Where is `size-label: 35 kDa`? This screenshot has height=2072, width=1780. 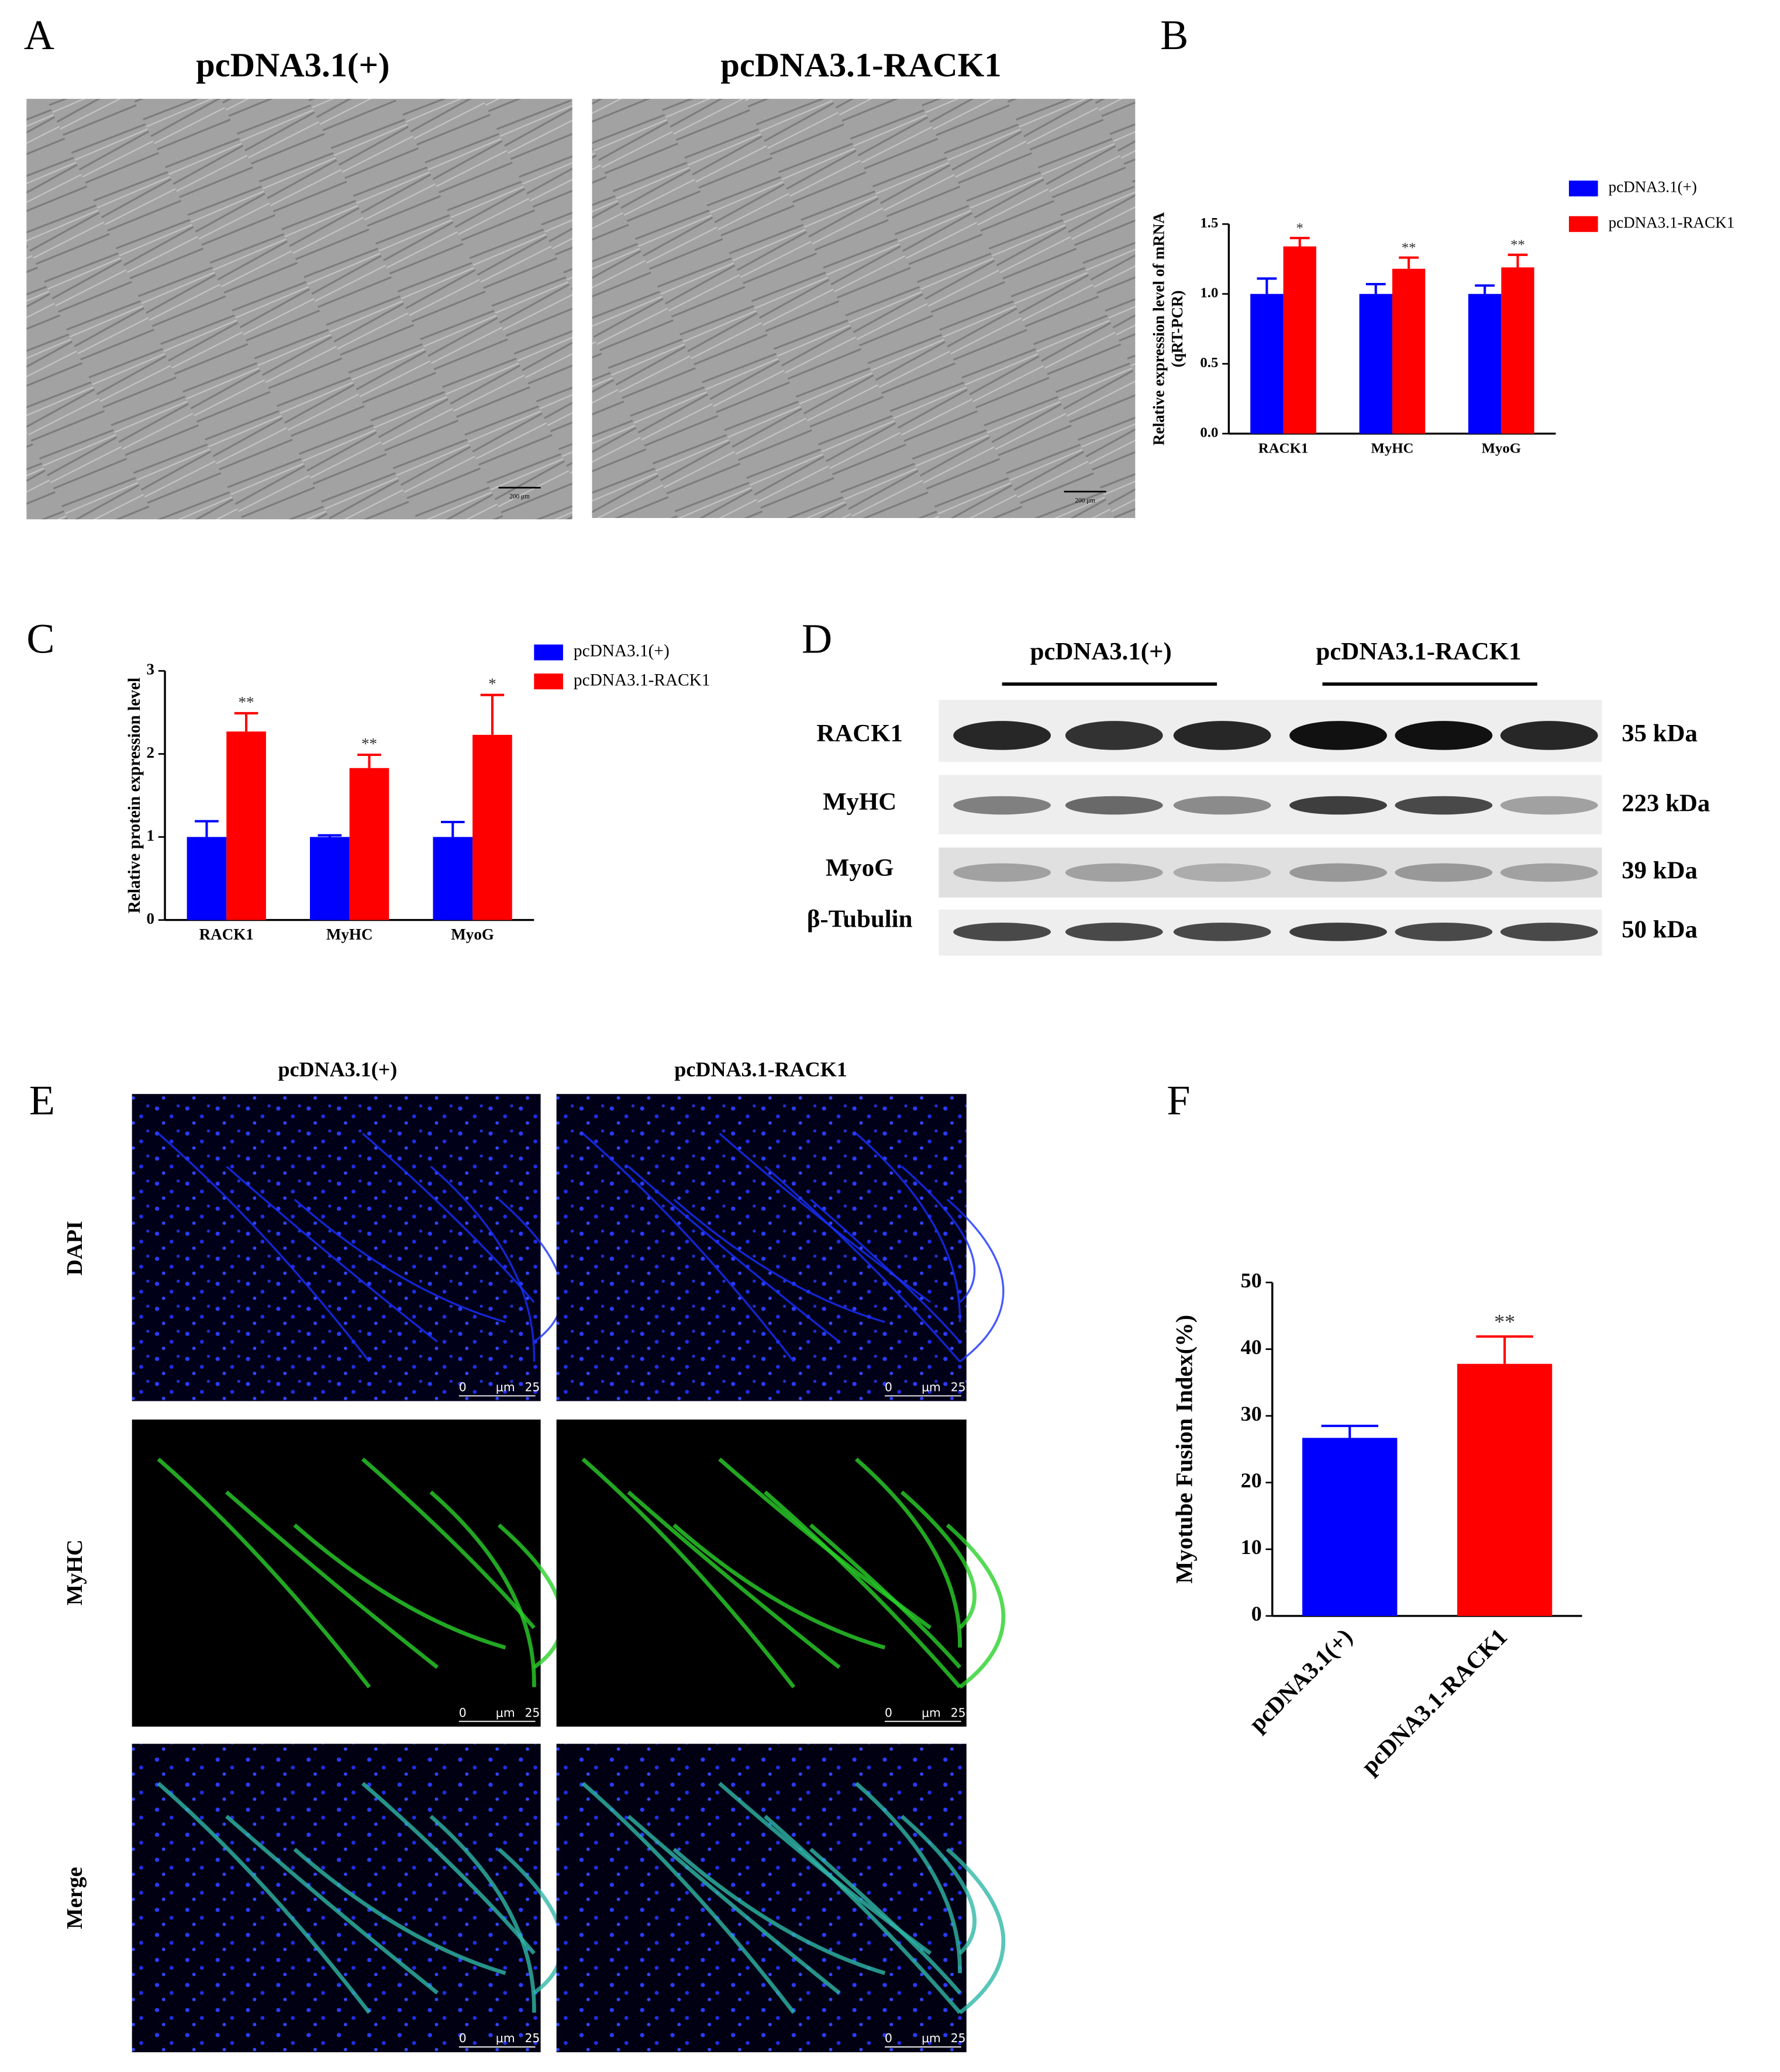 size-label: 35 kDa is located at coordinates (1660, 733).